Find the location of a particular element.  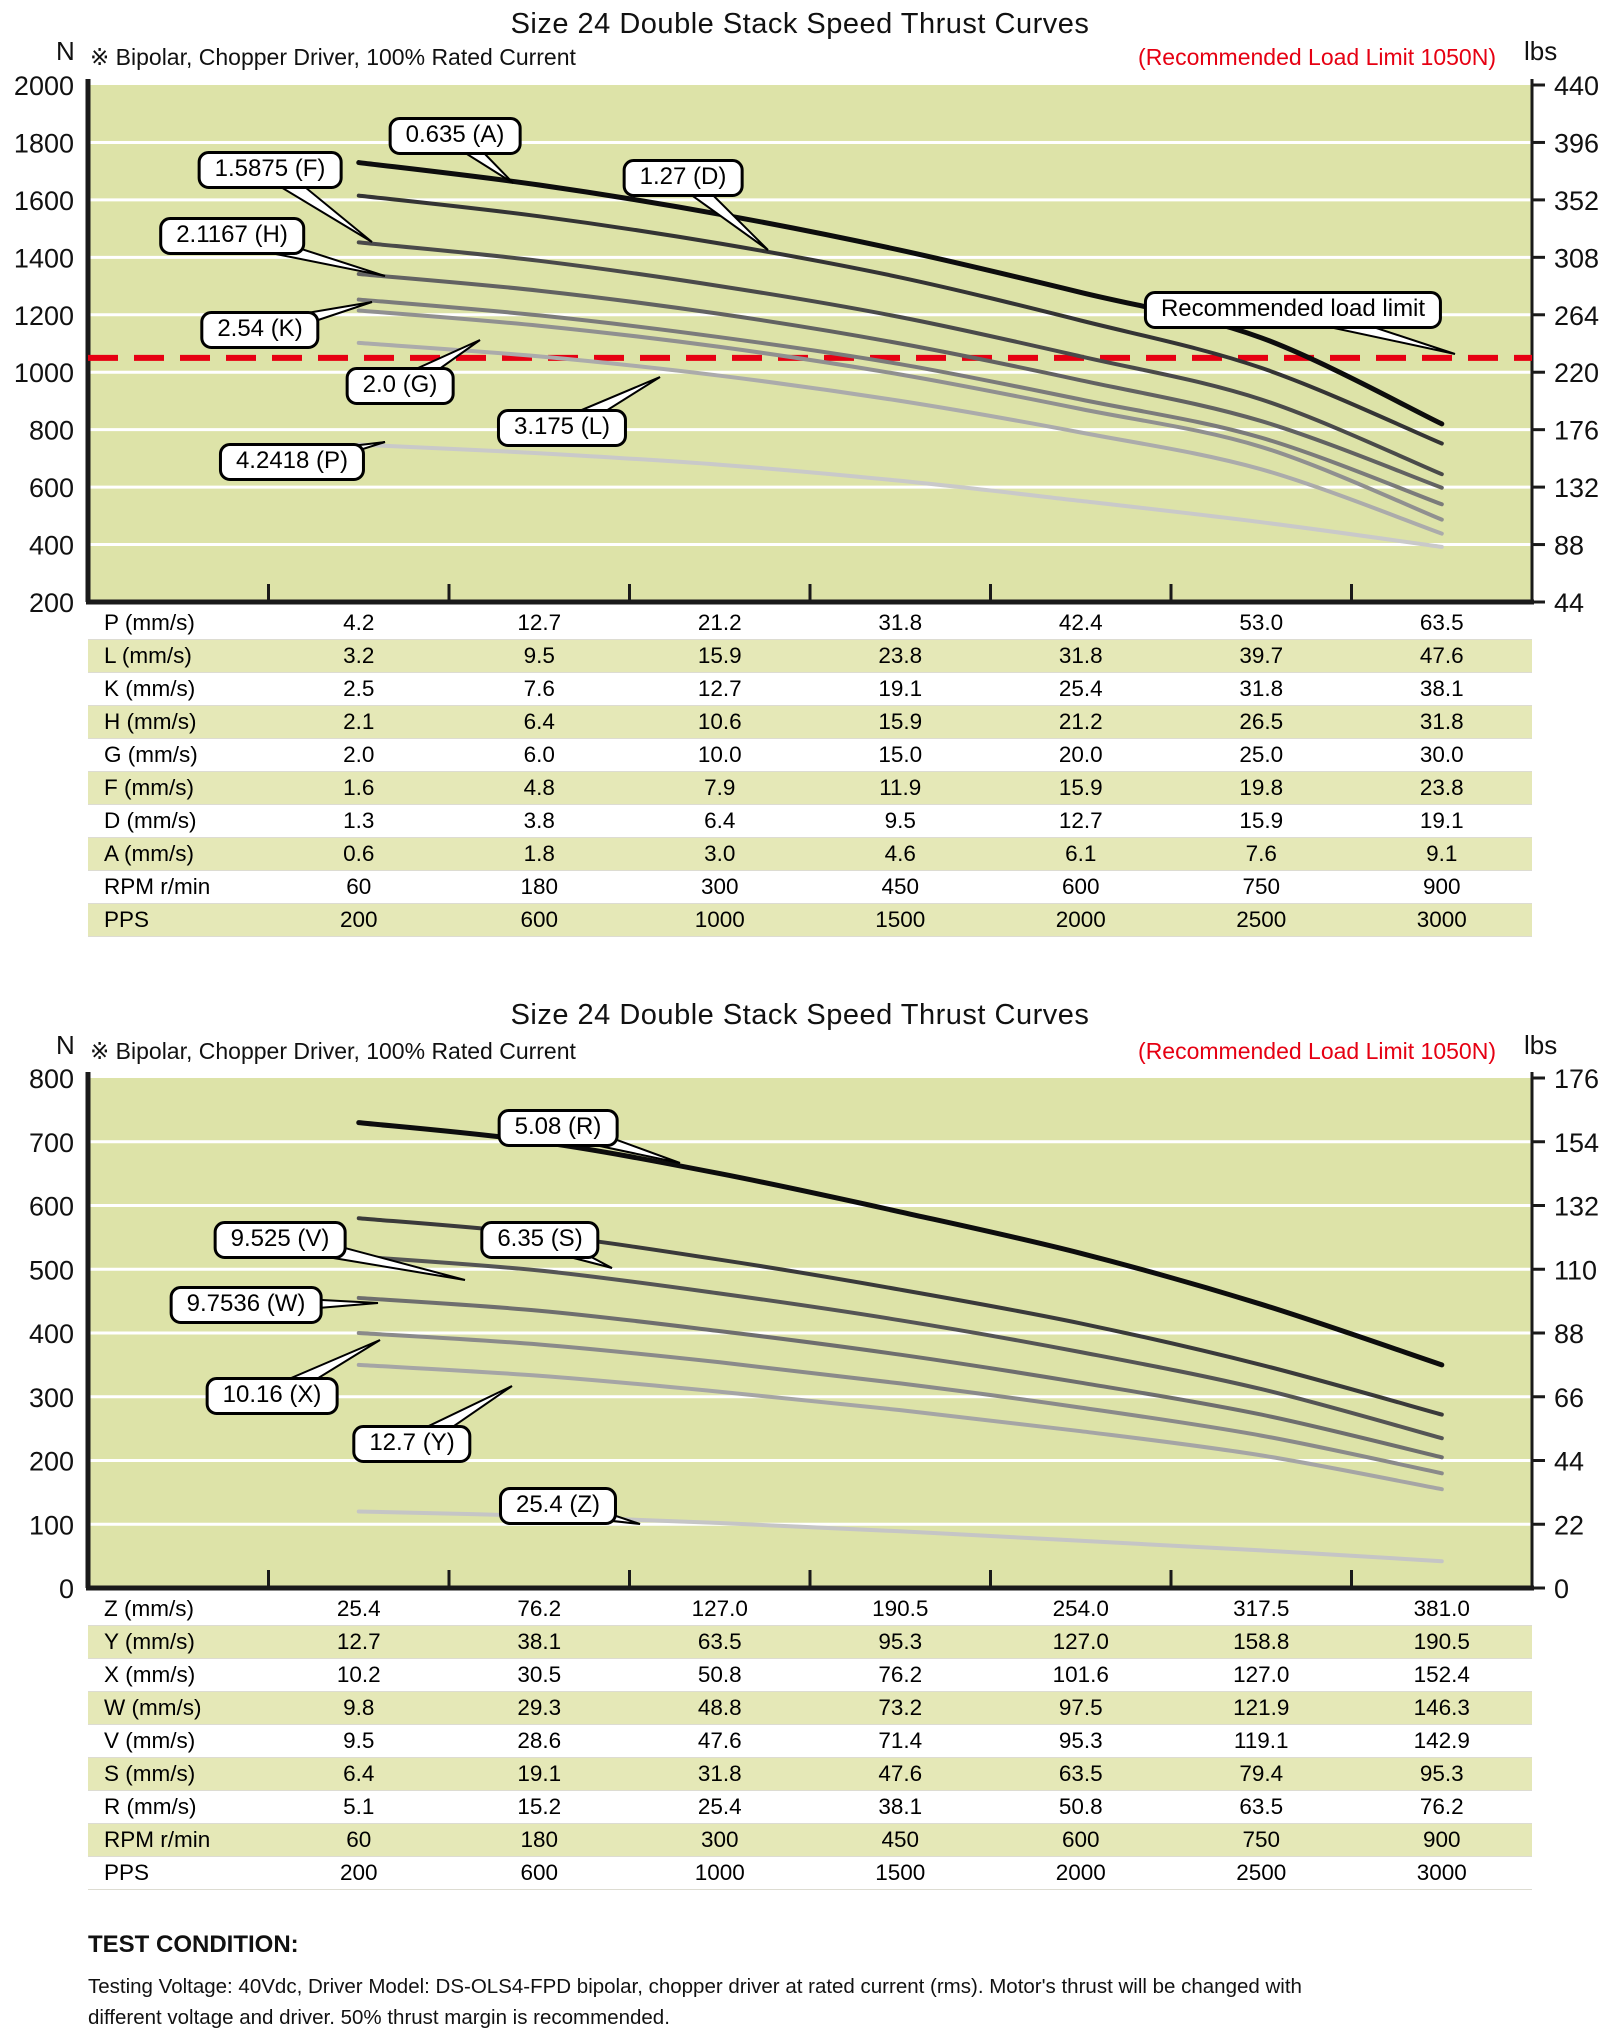

y-tick-label-lbs: 88 is located at coordinates (1569, 546).